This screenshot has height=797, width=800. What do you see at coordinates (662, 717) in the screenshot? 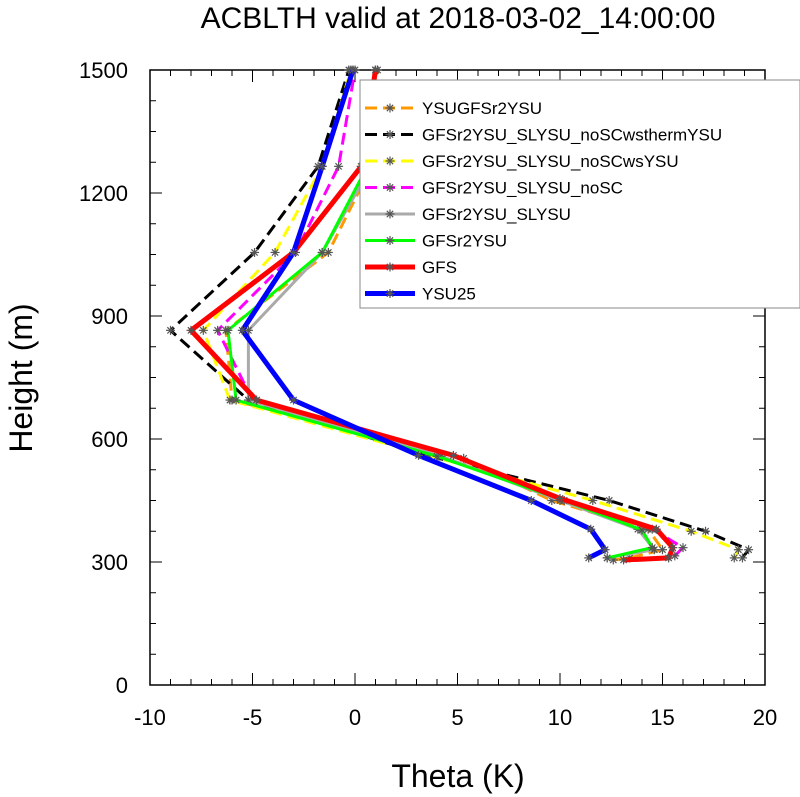
I see `x-tick-label: 15` at bounding box center [662, 717].